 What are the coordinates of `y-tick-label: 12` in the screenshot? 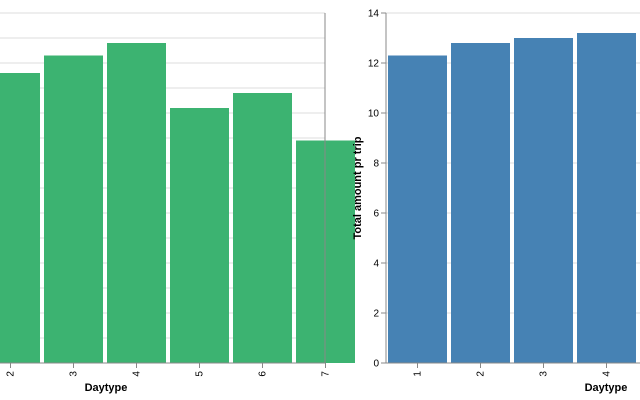 It's located at (374, 64).